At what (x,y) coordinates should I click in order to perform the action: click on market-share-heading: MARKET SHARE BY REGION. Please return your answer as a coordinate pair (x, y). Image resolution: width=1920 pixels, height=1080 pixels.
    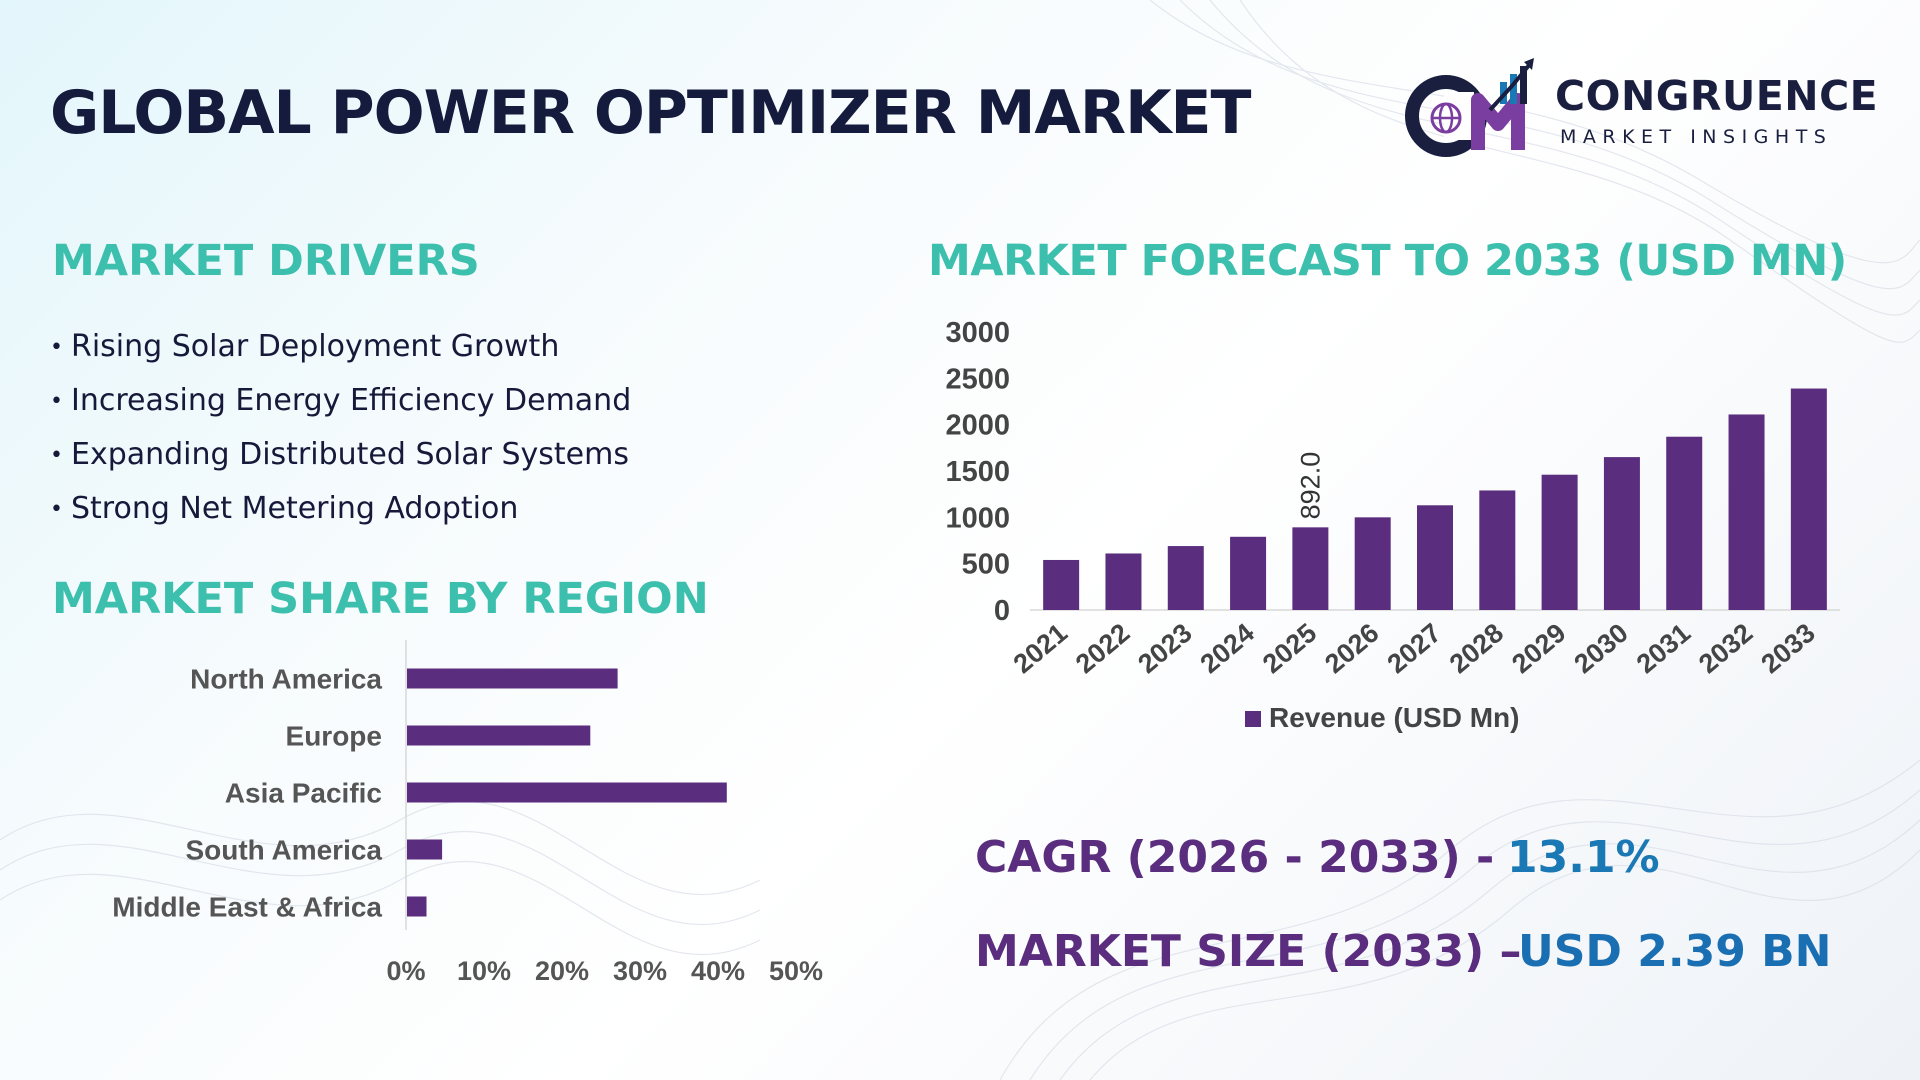
    Looking at the image, I should click on (380, 599).